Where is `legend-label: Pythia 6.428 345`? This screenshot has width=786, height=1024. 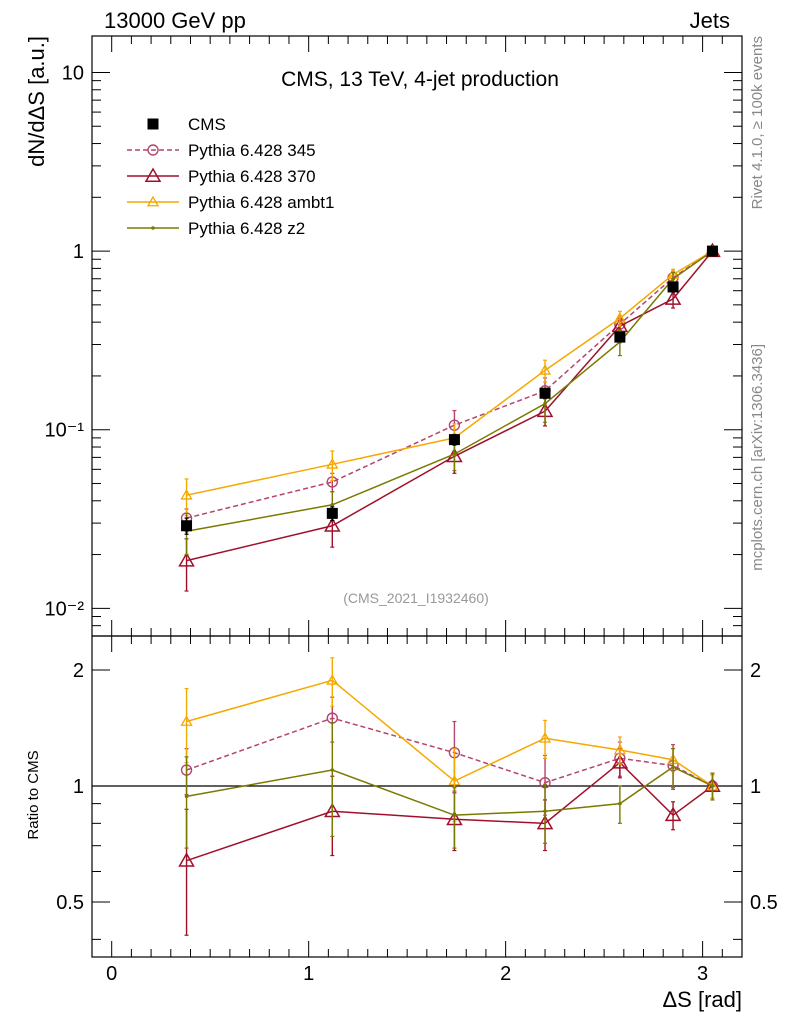
legend-label: Pythia 6.428 345 is located at coordinates (252, 150).